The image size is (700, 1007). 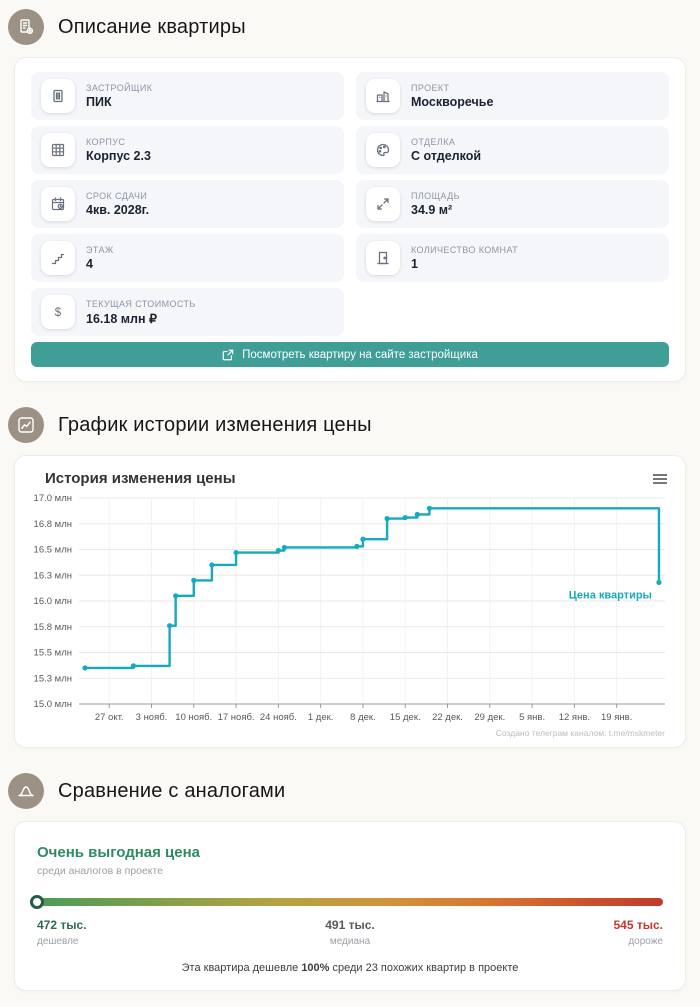 I want to click on card-project: ПРОЕКТ Москворечье, so click(x=512, y=96).